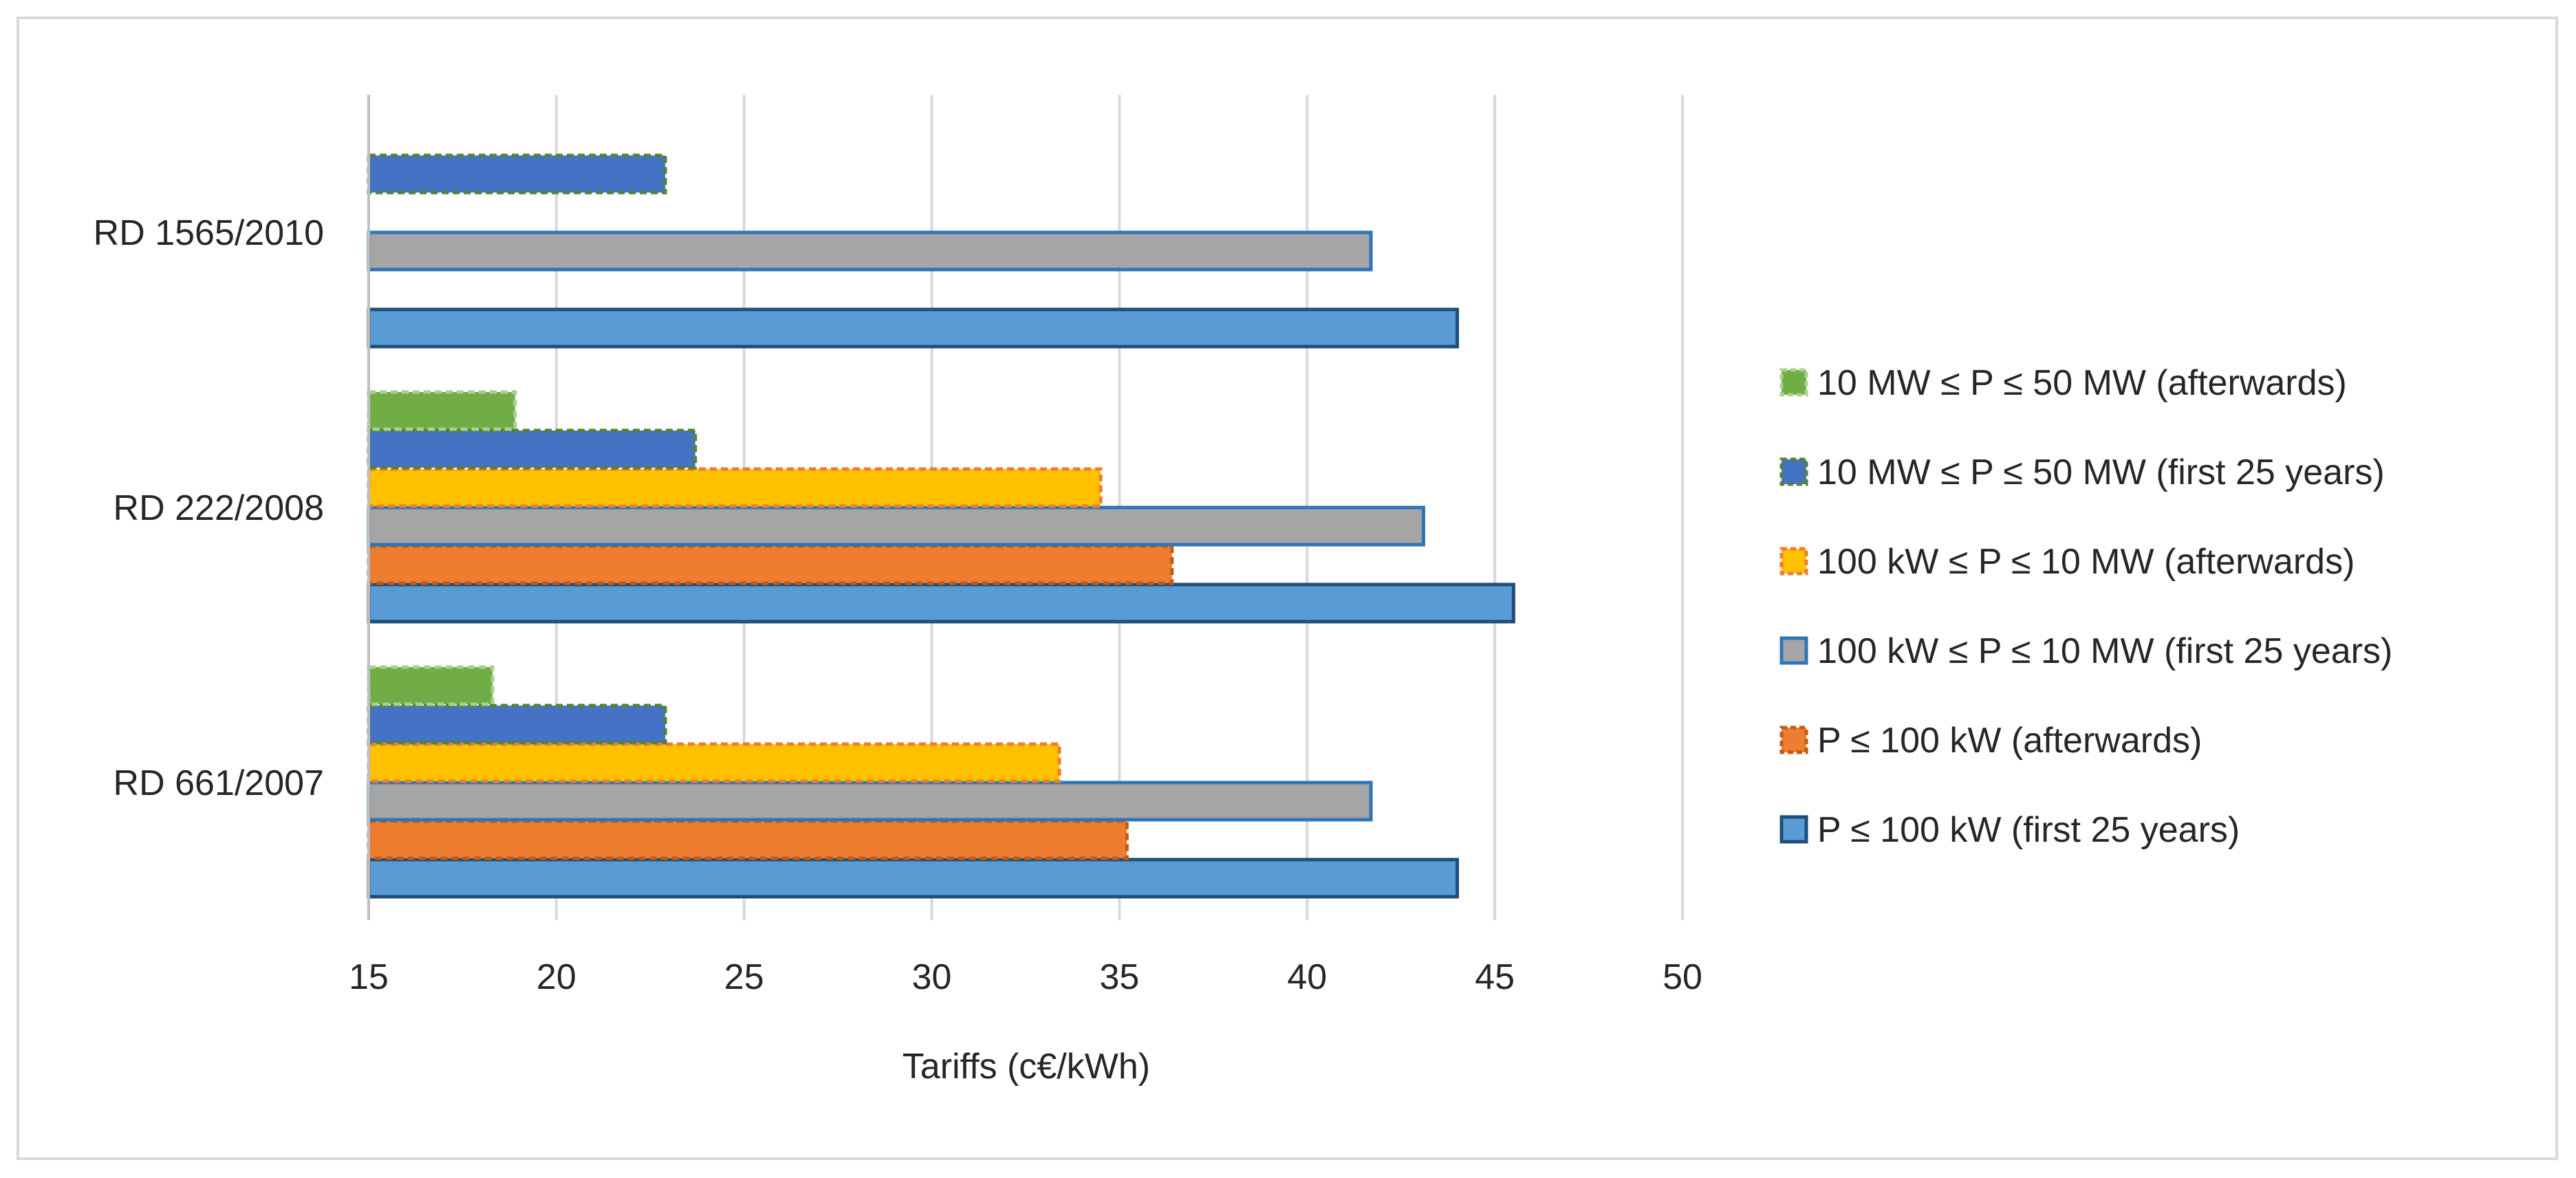  What do you see at coordinates (2009, 741) in the screenshot?
I see `legend-label: P ≤ 100 kW (afterwards)` at bounding box center [2009, 741].